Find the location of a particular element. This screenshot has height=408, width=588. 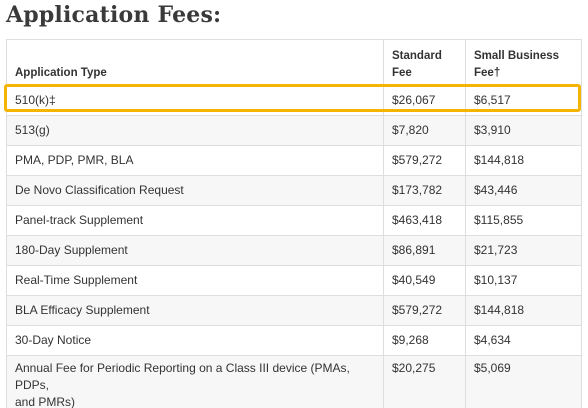

cell-standard-fee: $7,820 is located at coordinates (424, 130).